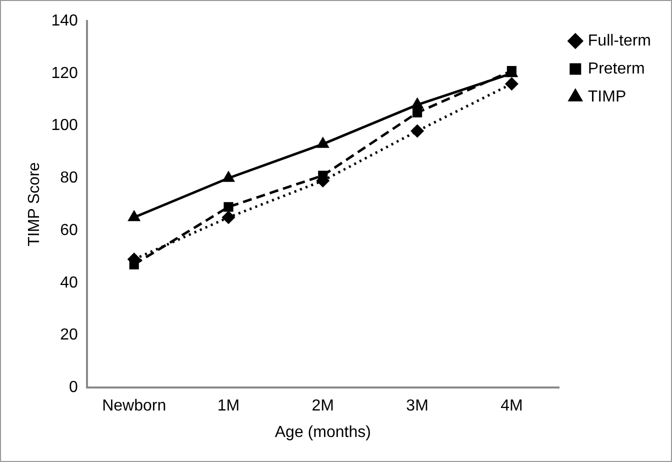 The width and height of the screenshot is (672, 462). Describe the element at coordinates (64, 21) in the screenshot. I see `y-tick-label: 140` at that location.